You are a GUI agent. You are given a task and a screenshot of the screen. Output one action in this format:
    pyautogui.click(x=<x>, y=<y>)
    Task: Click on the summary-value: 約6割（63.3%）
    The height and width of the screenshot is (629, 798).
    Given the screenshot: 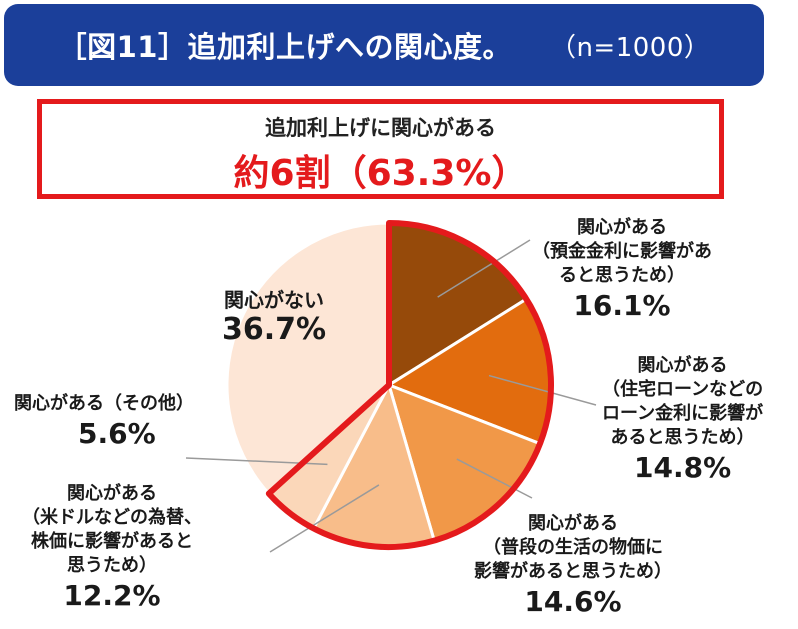 What is the action you would take?
    pyautogui.click(x=380, y=173)
    